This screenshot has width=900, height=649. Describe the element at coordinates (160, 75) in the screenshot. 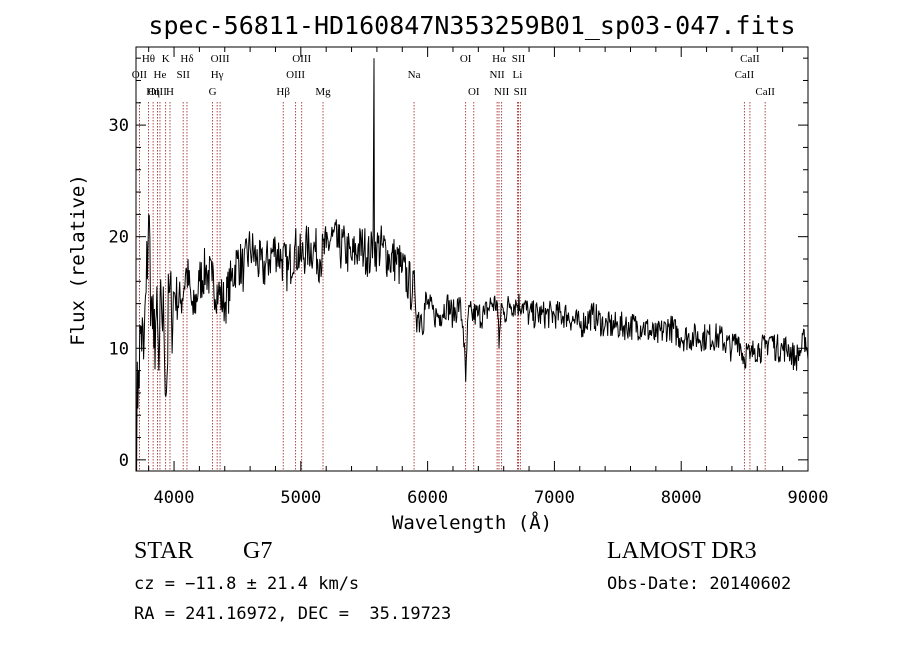

I see `marker-label: He` at that location.